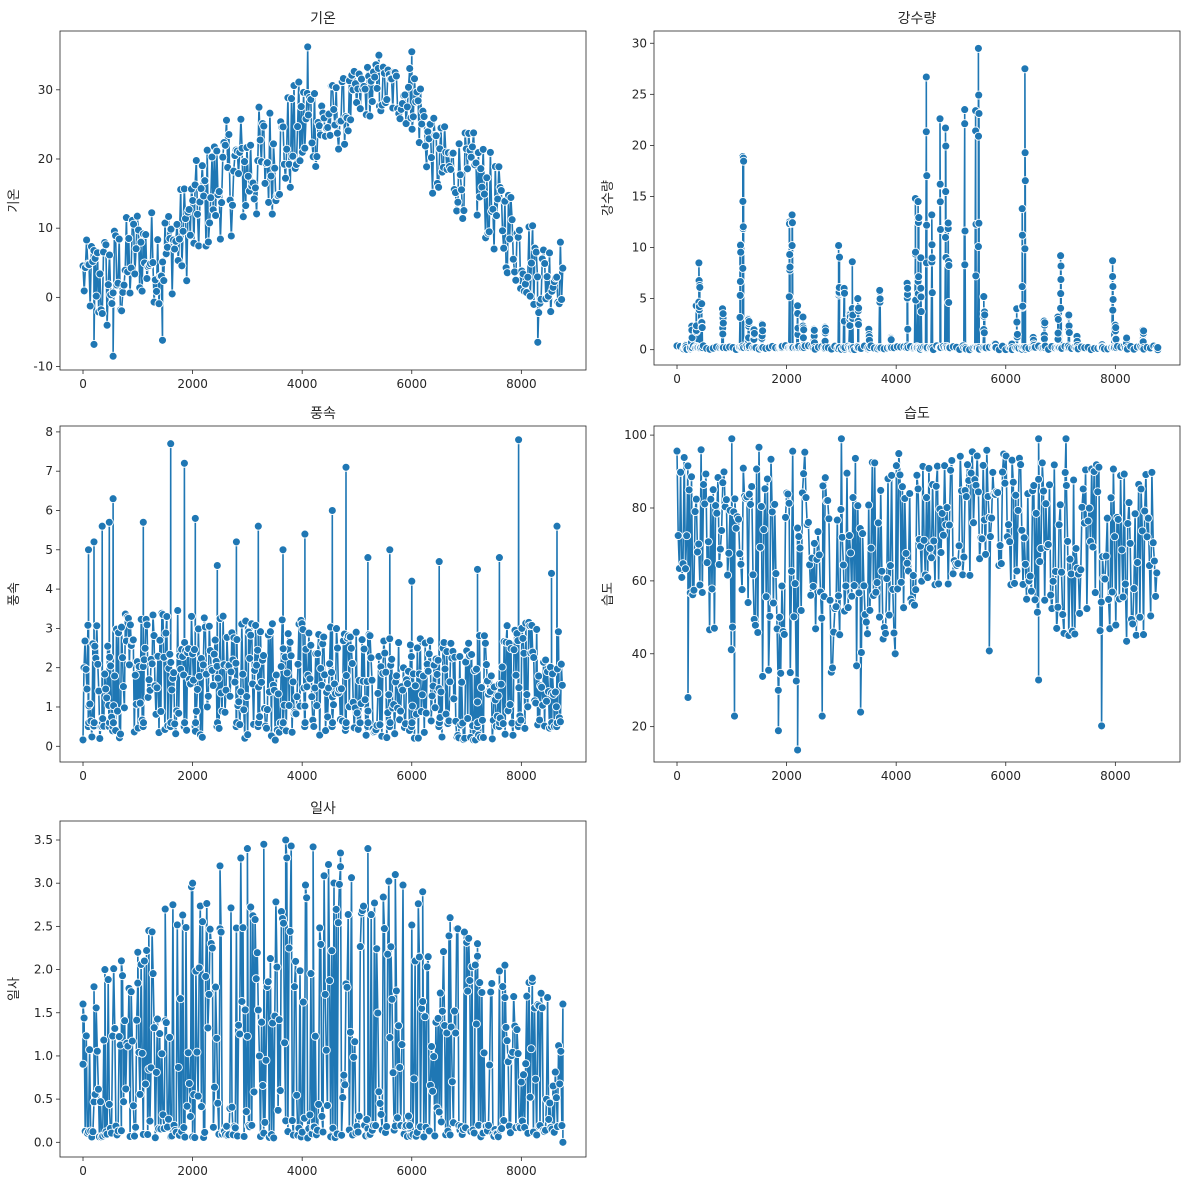  Describe the element at coordinates (917, 19) in the screenshot. I see `chart-title-precipitation: 강수량` at that location.